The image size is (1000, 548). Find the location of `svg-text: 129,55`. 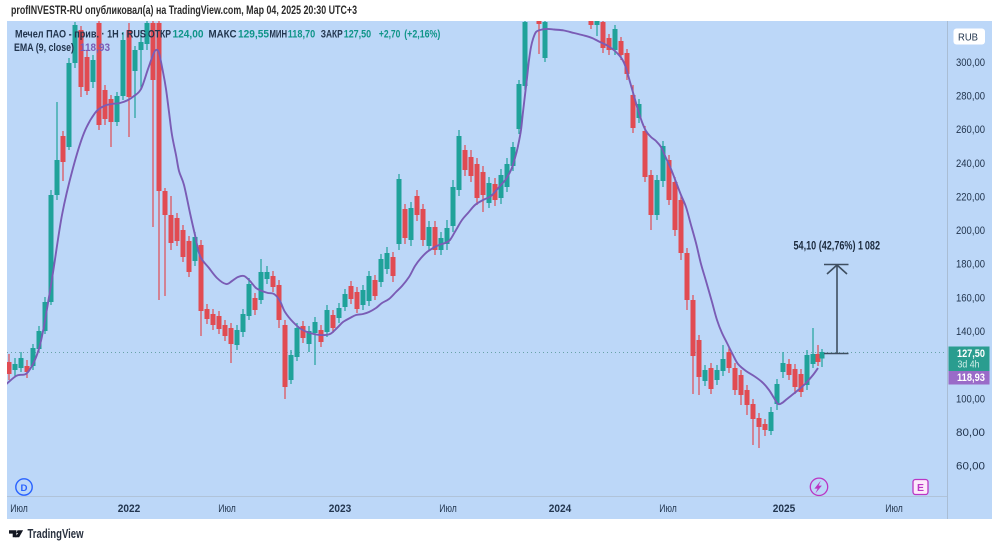

svg-text: 129,55 is located at coordinates (253, 35).